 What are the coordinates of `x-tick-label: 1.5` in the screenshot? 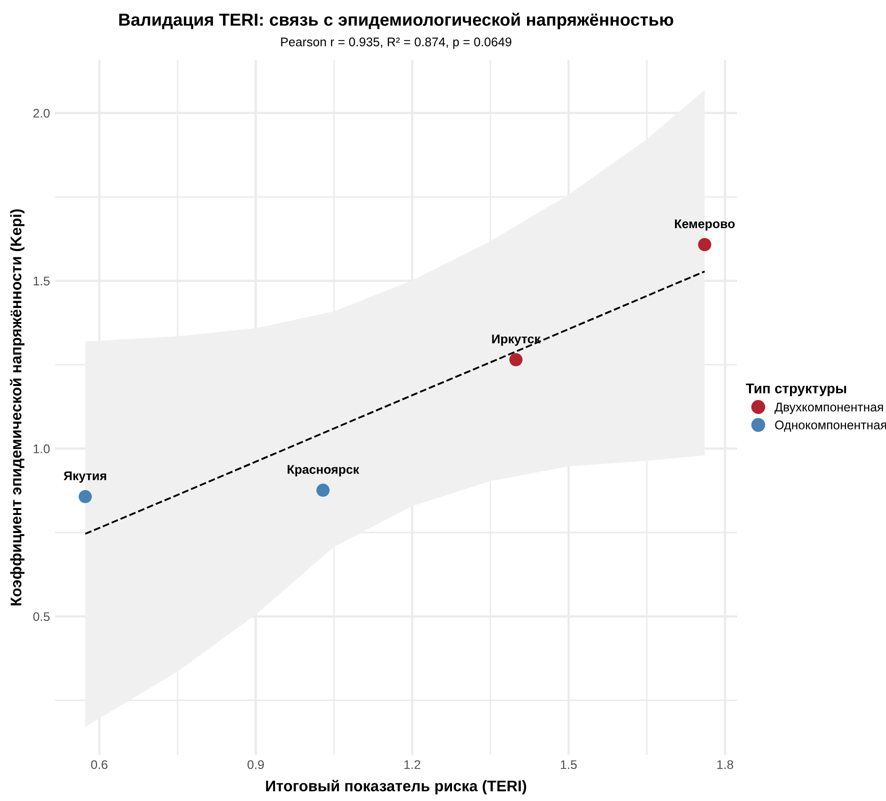 It's located at (568, 765).